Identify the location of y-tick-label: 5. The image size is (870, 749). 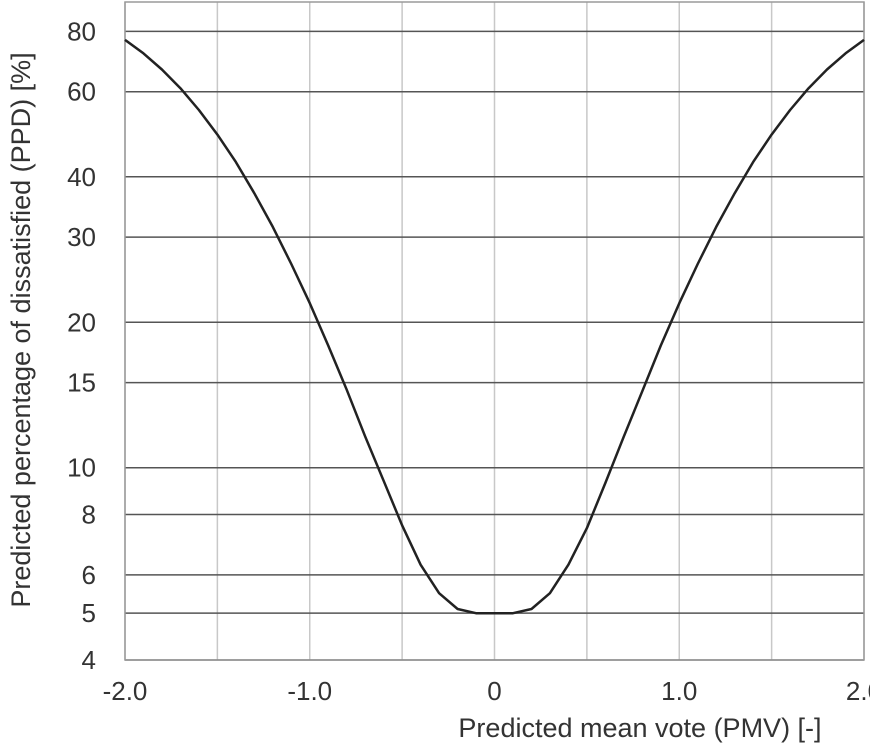
(89, 613).